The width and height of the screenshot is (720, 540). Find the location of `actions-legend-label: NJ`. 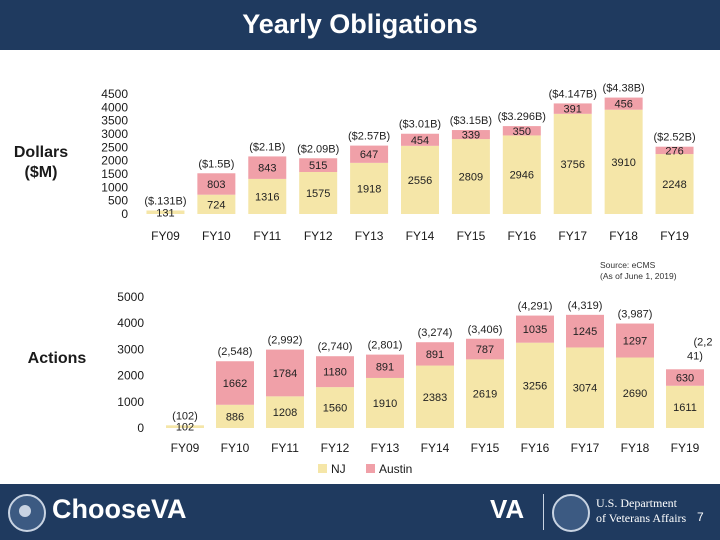

actions-legend-label: NJ is located at coordinates (338, 469).